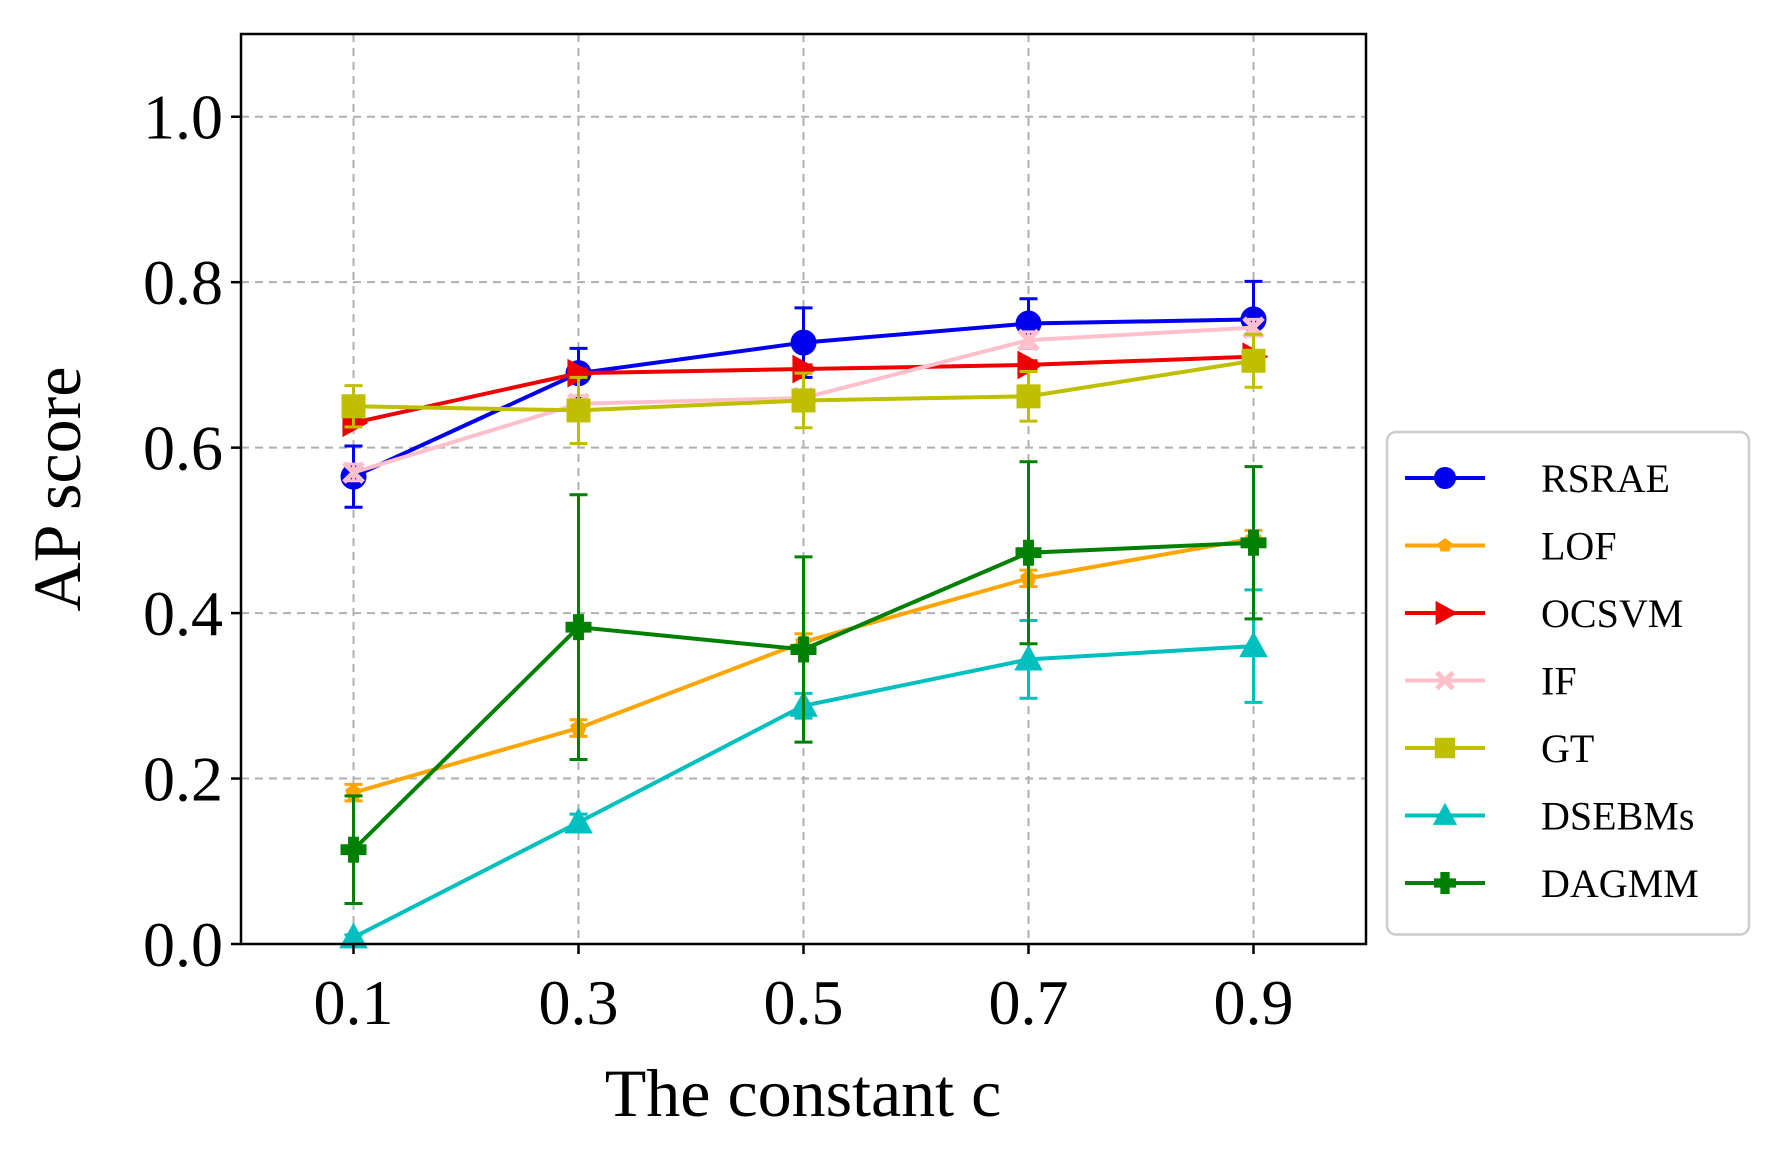 The height and width of the screenshot is (1158, 1770). I want to click on legend-marker-dagmm, so click(1445, 883).